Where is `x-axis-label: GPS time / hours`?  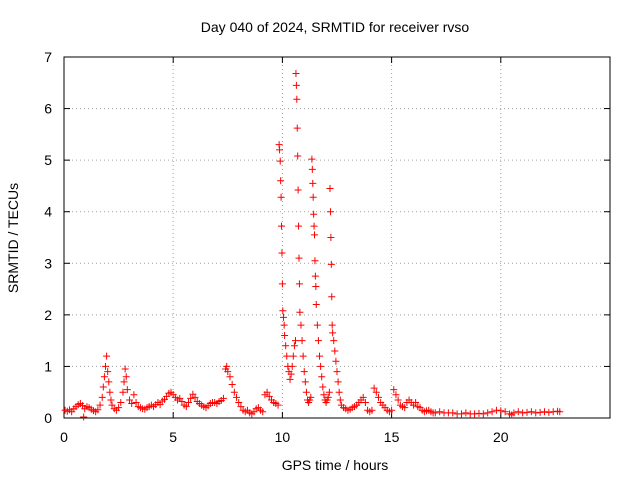 x-axis-label: GPS time / hours is located at coordinates (335, 465).